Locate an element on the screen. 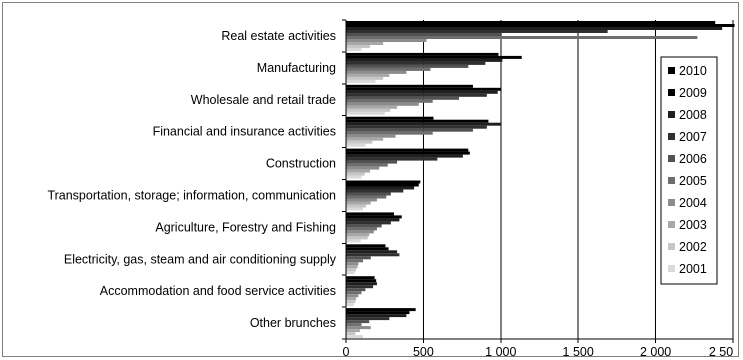 The width and height of the screenshot is (743, 360). bar-7-2009 is located at coordinates (374, 217).